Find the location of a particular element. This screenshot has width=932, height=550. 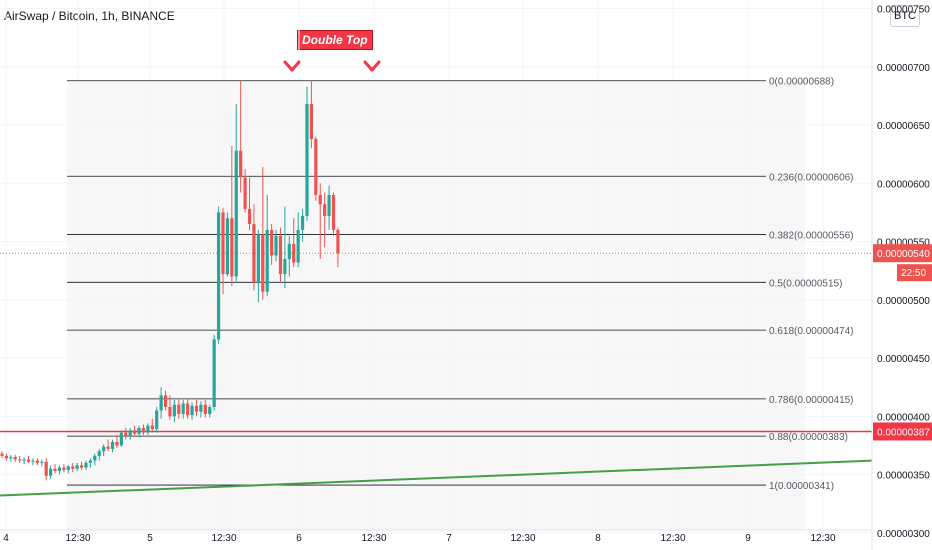

price-axis-tick-label: 0.00000550 is located at coordinates (903, 243).